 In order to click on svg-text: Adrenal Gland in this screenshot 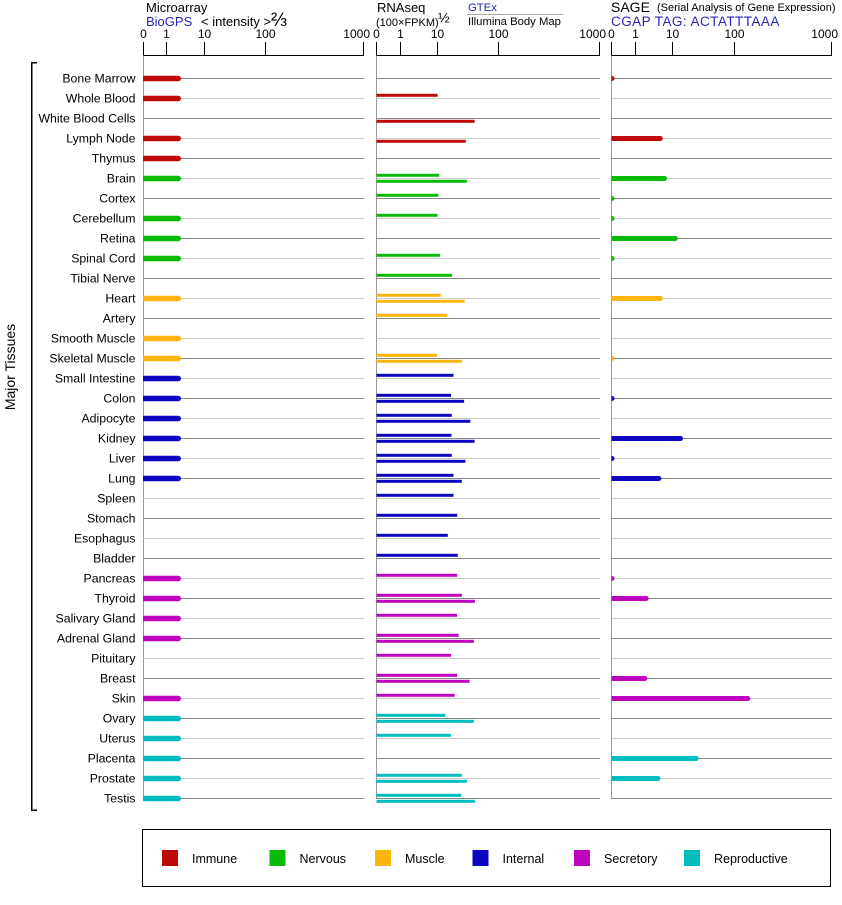, I will do `click(96, 639)`.